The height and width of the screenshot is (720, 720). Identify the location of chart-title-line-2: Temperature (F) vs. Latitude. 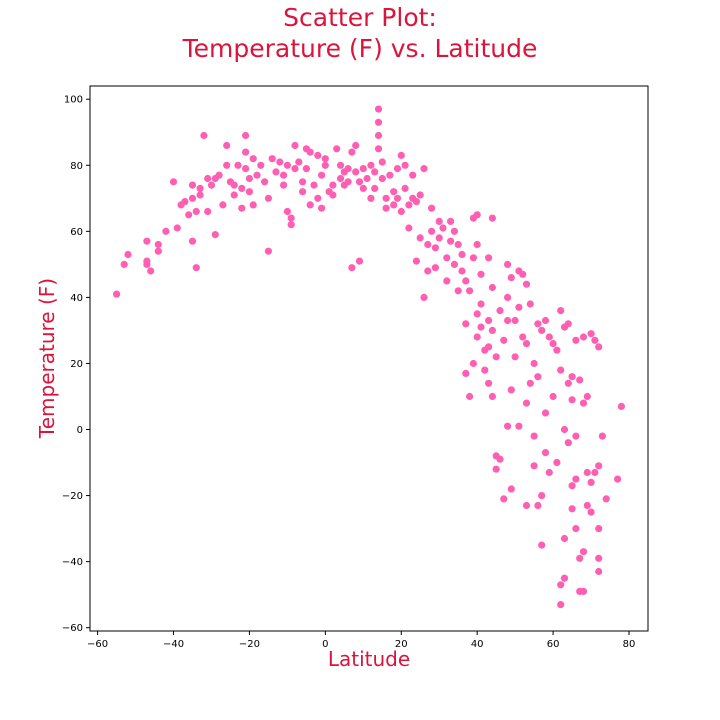
(360, 48).